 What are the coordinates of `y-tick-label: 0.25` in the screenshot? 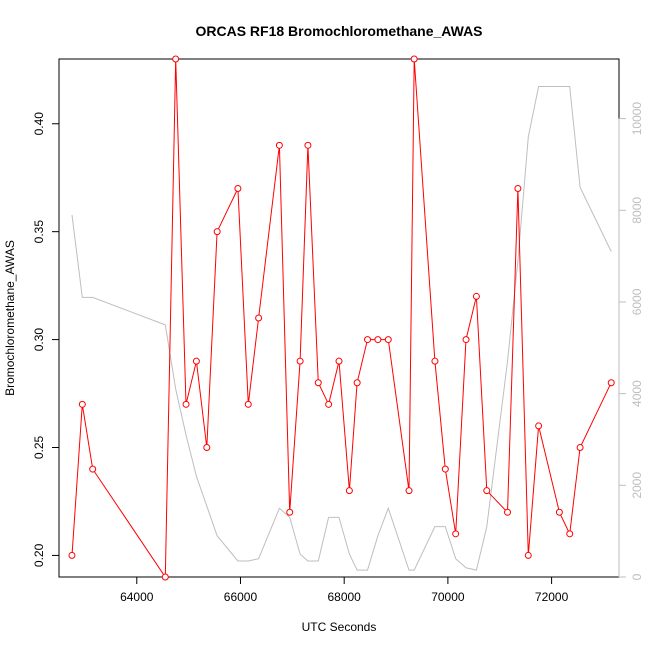 It's located at (39, 447).